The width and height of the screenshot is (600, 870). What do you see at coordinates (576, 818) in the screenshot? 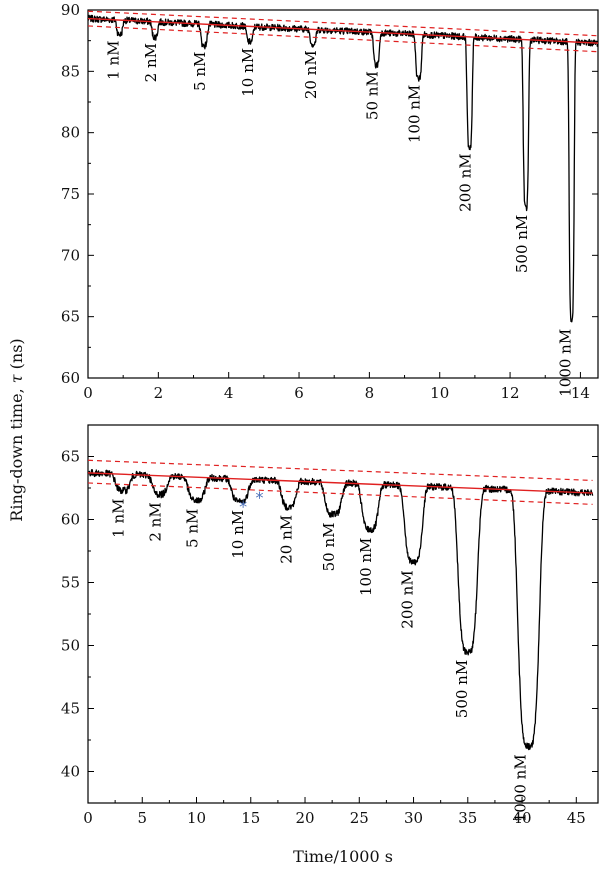
I see `x-tick-label: 45` at bounding box center [576, 818].